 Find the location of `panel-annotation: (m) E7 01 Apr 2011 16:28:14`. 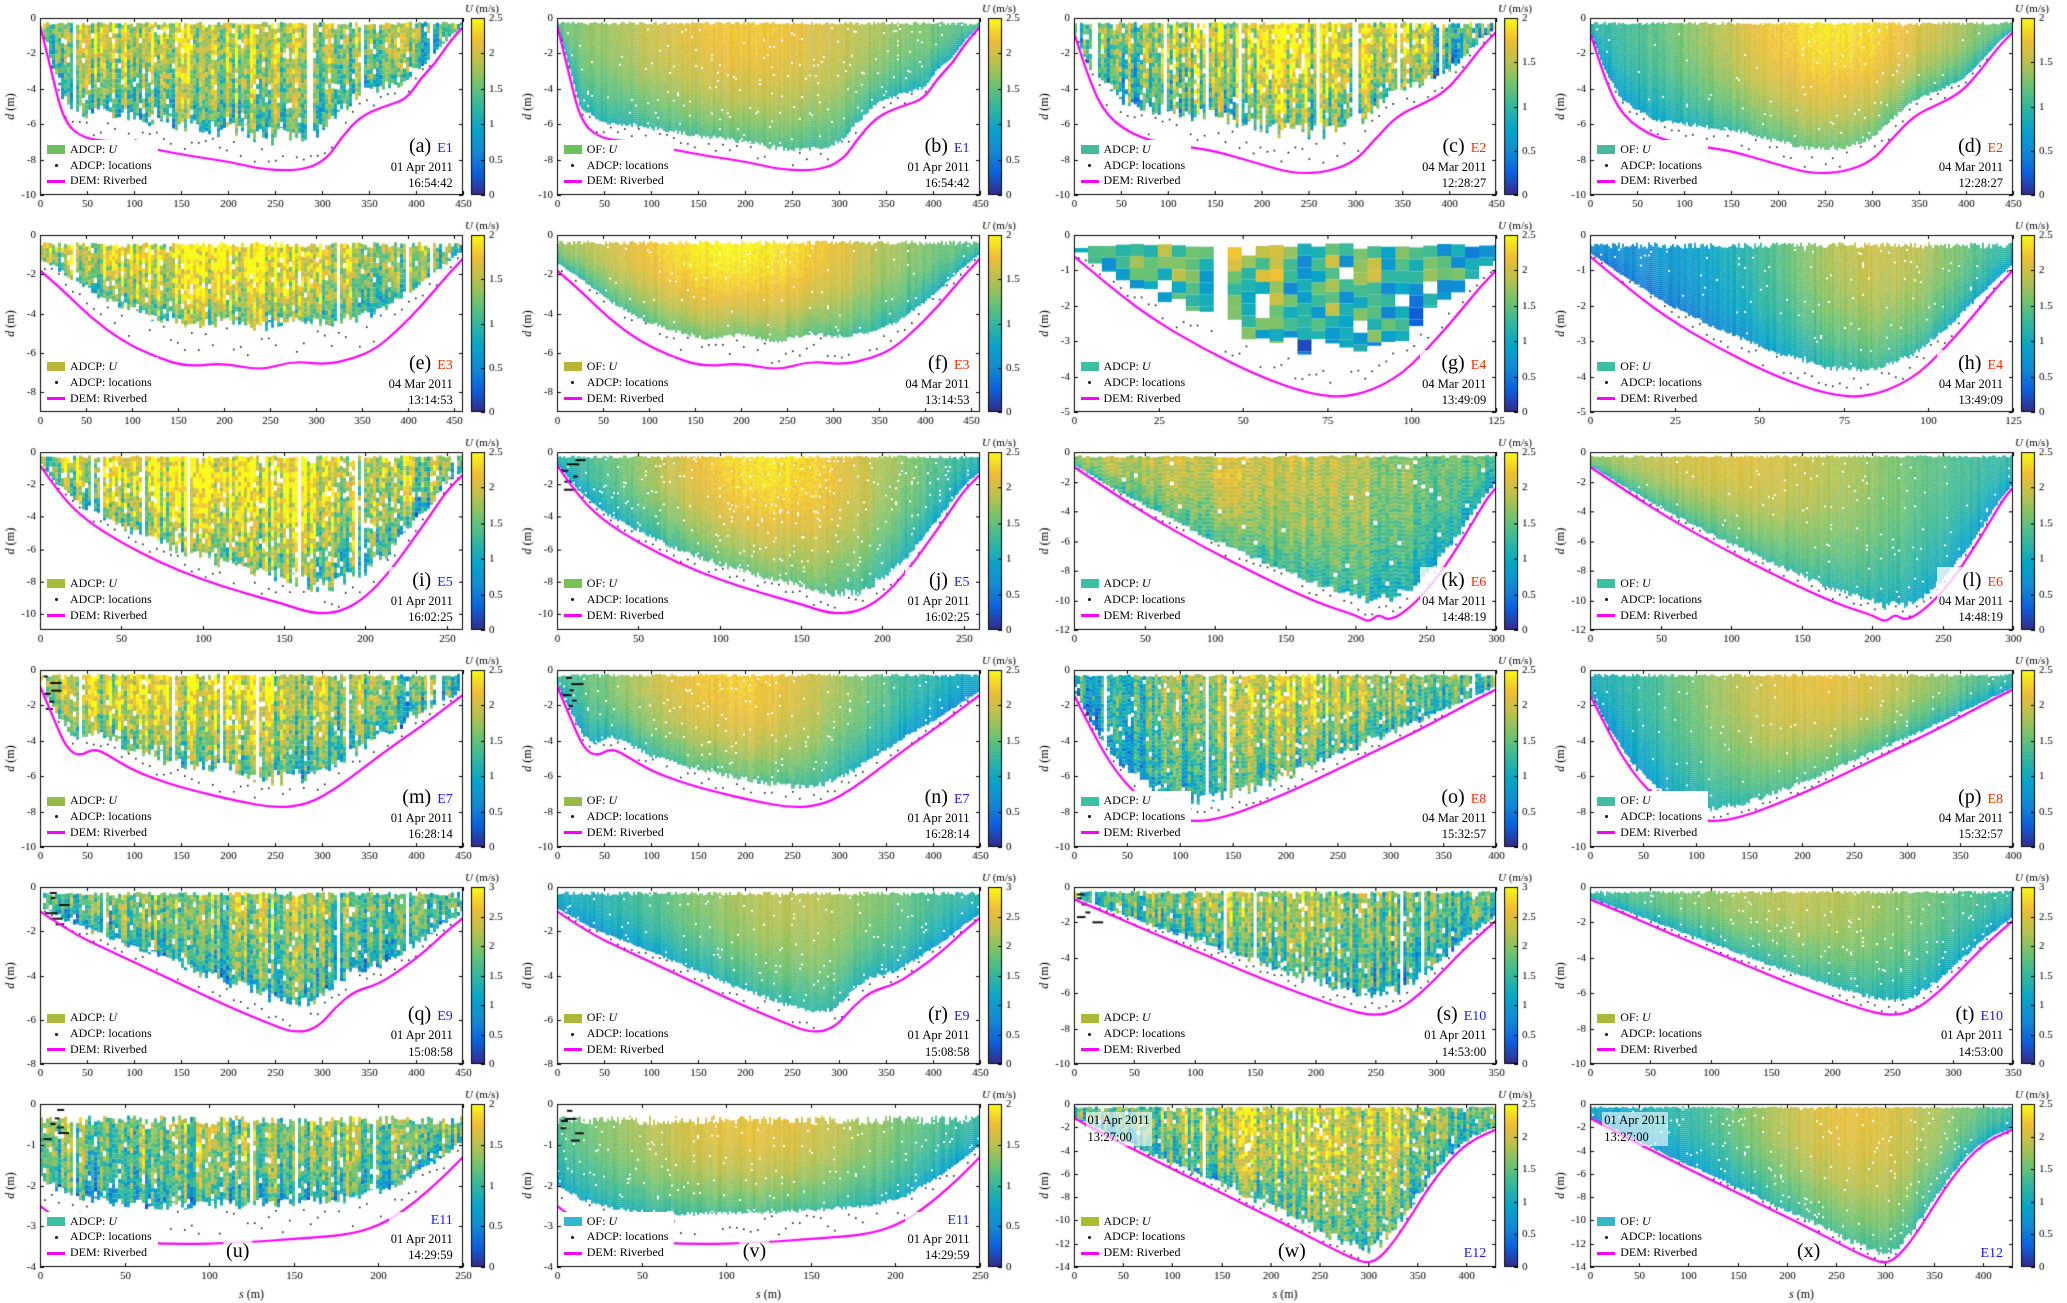

panel-annotation: (m) E7 01 Apr 2011 16:28:14 is located at coordinates (421, 813).